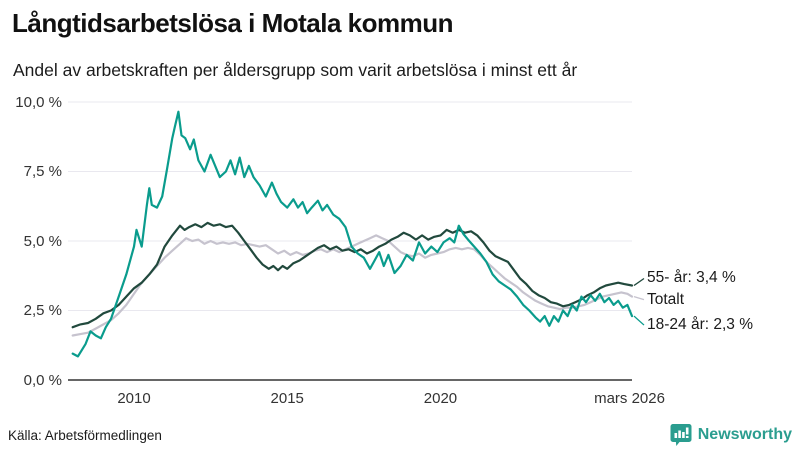 The image size is (800, 455). Describe the element at coordinates (38, 102) in the screenshot. I see `y-tick-label: 10,0 %` at that location.